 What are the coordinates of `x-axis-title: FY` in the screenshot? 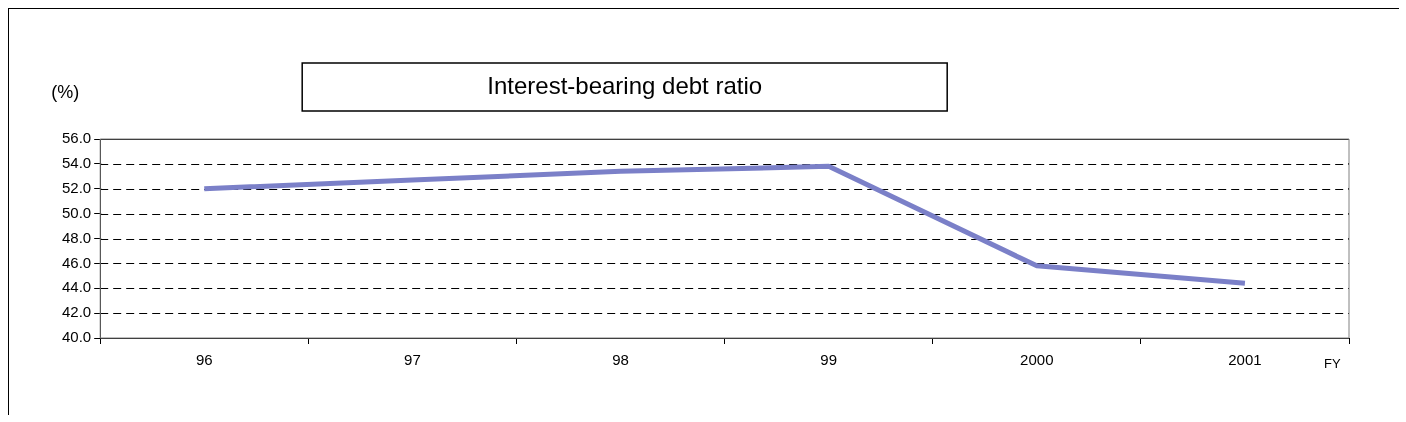 It's located at (1332, 364).